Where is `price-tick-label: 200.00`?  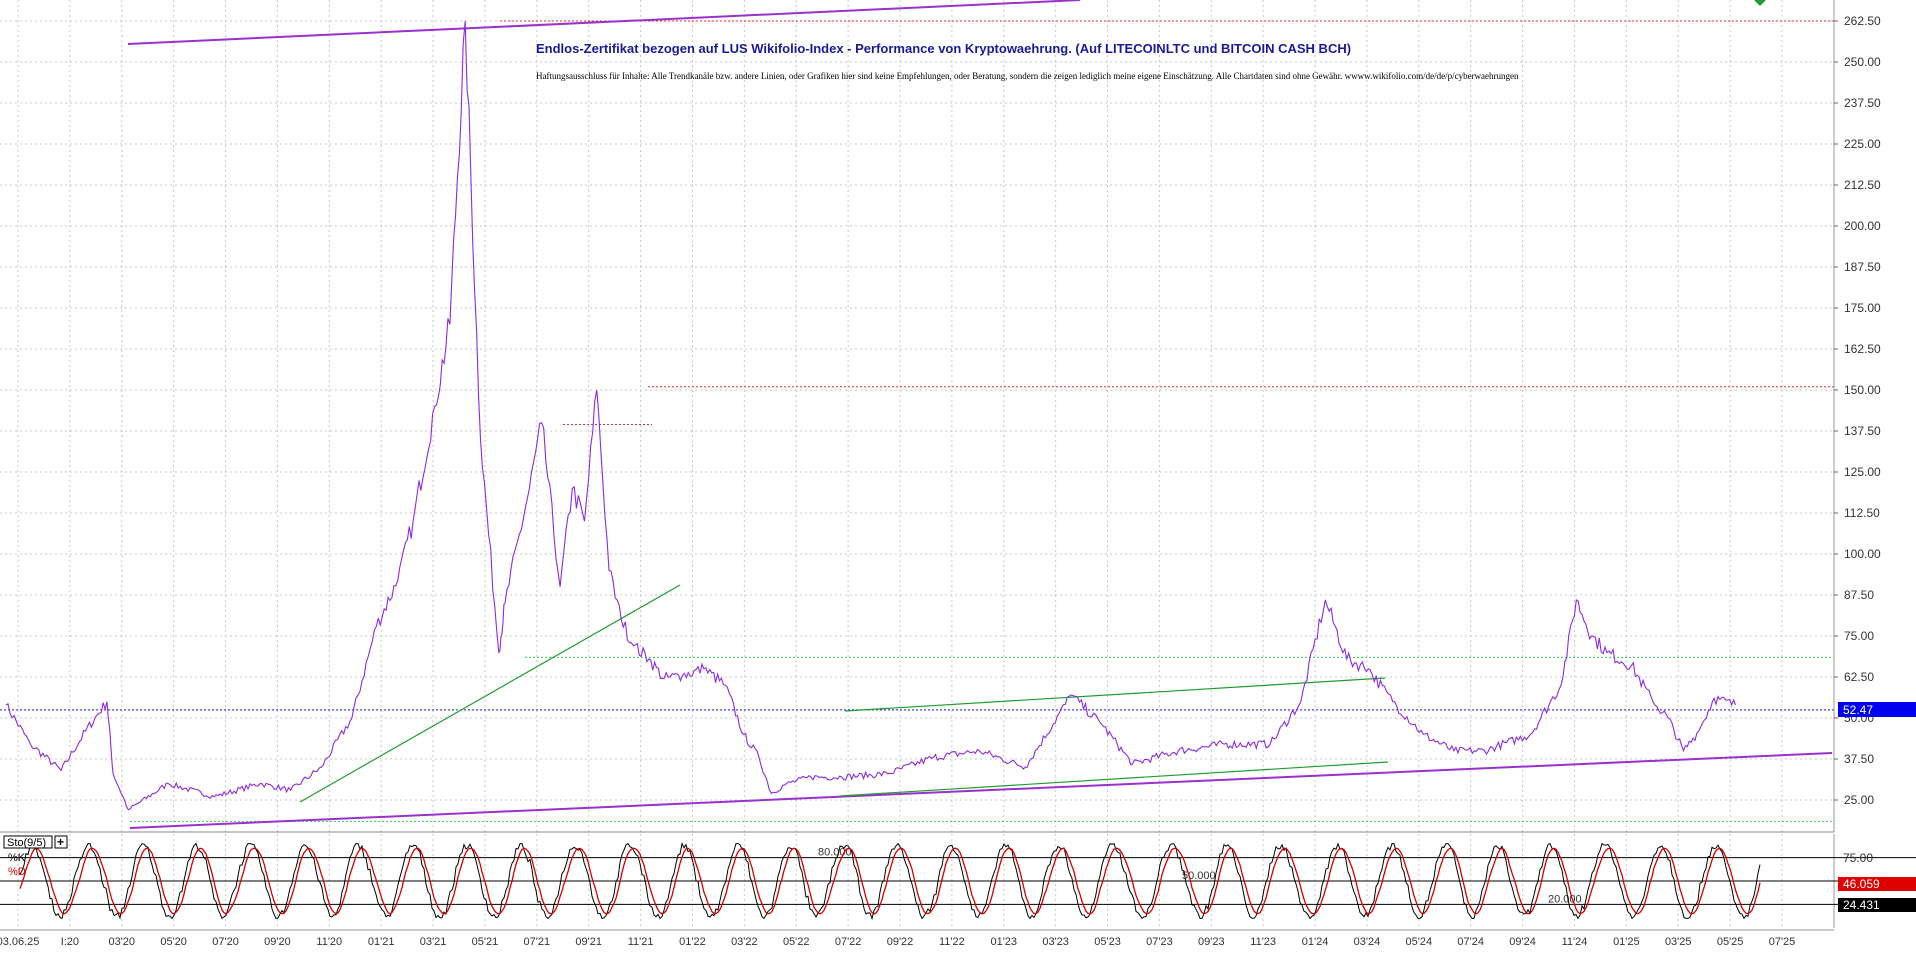
price-tick-label: 200.00 is located at coordinates (1862, 226).